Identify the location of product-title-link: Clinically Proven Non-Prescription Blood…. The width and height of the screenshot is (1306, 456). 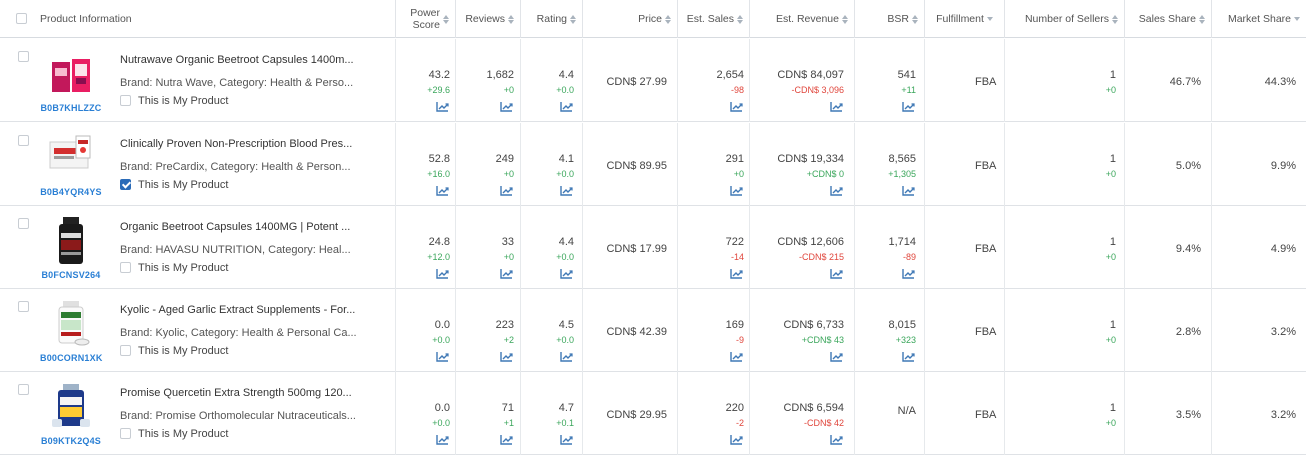
(236, 144).